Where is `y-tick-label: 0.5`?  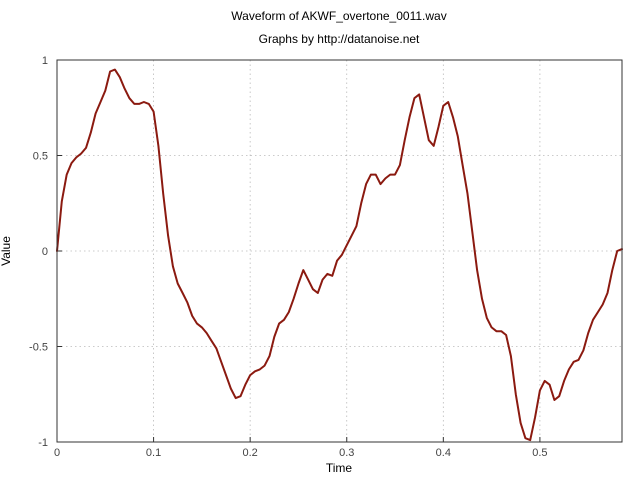
y-tick-label: 0.5 is located at coordinates (40, 157).